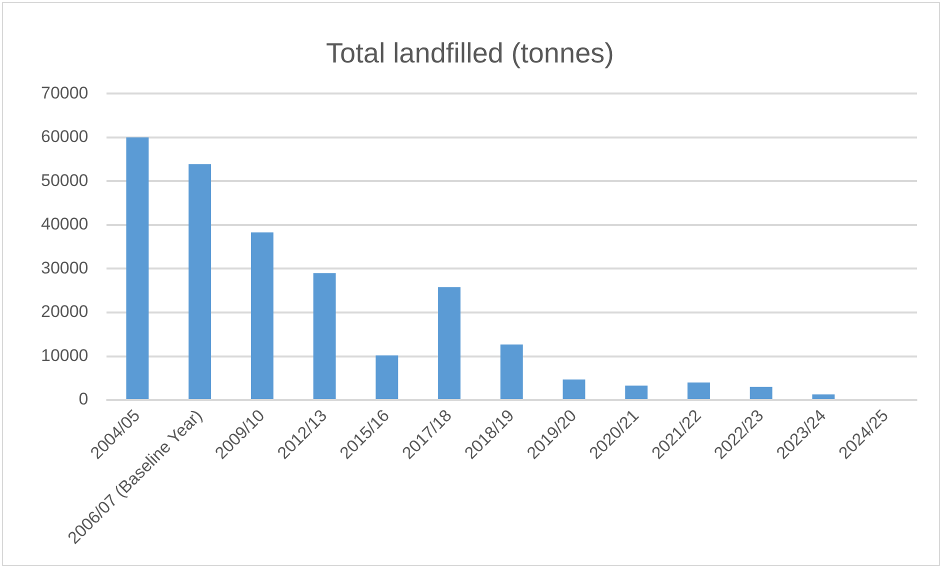  What do you see at coordinates (64, 268) in the screenshot?
I see `y-tick-label: 30000` at bounding box center [64, 268].